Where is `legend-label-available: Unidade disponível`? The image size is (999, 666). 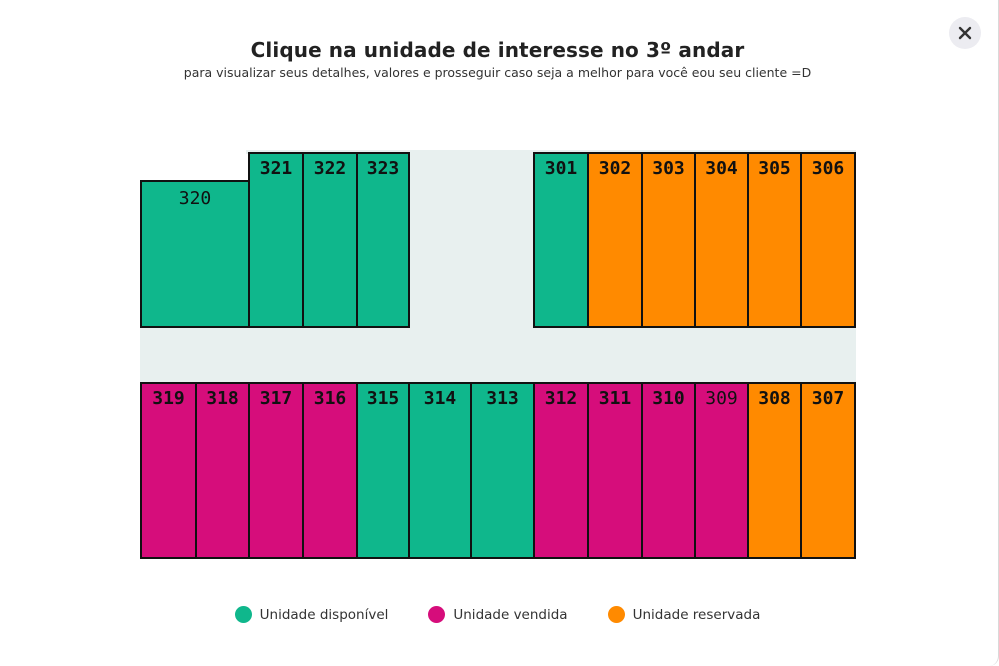
legend-label-available: Unidade disponível is located at coordinates (324, 614).